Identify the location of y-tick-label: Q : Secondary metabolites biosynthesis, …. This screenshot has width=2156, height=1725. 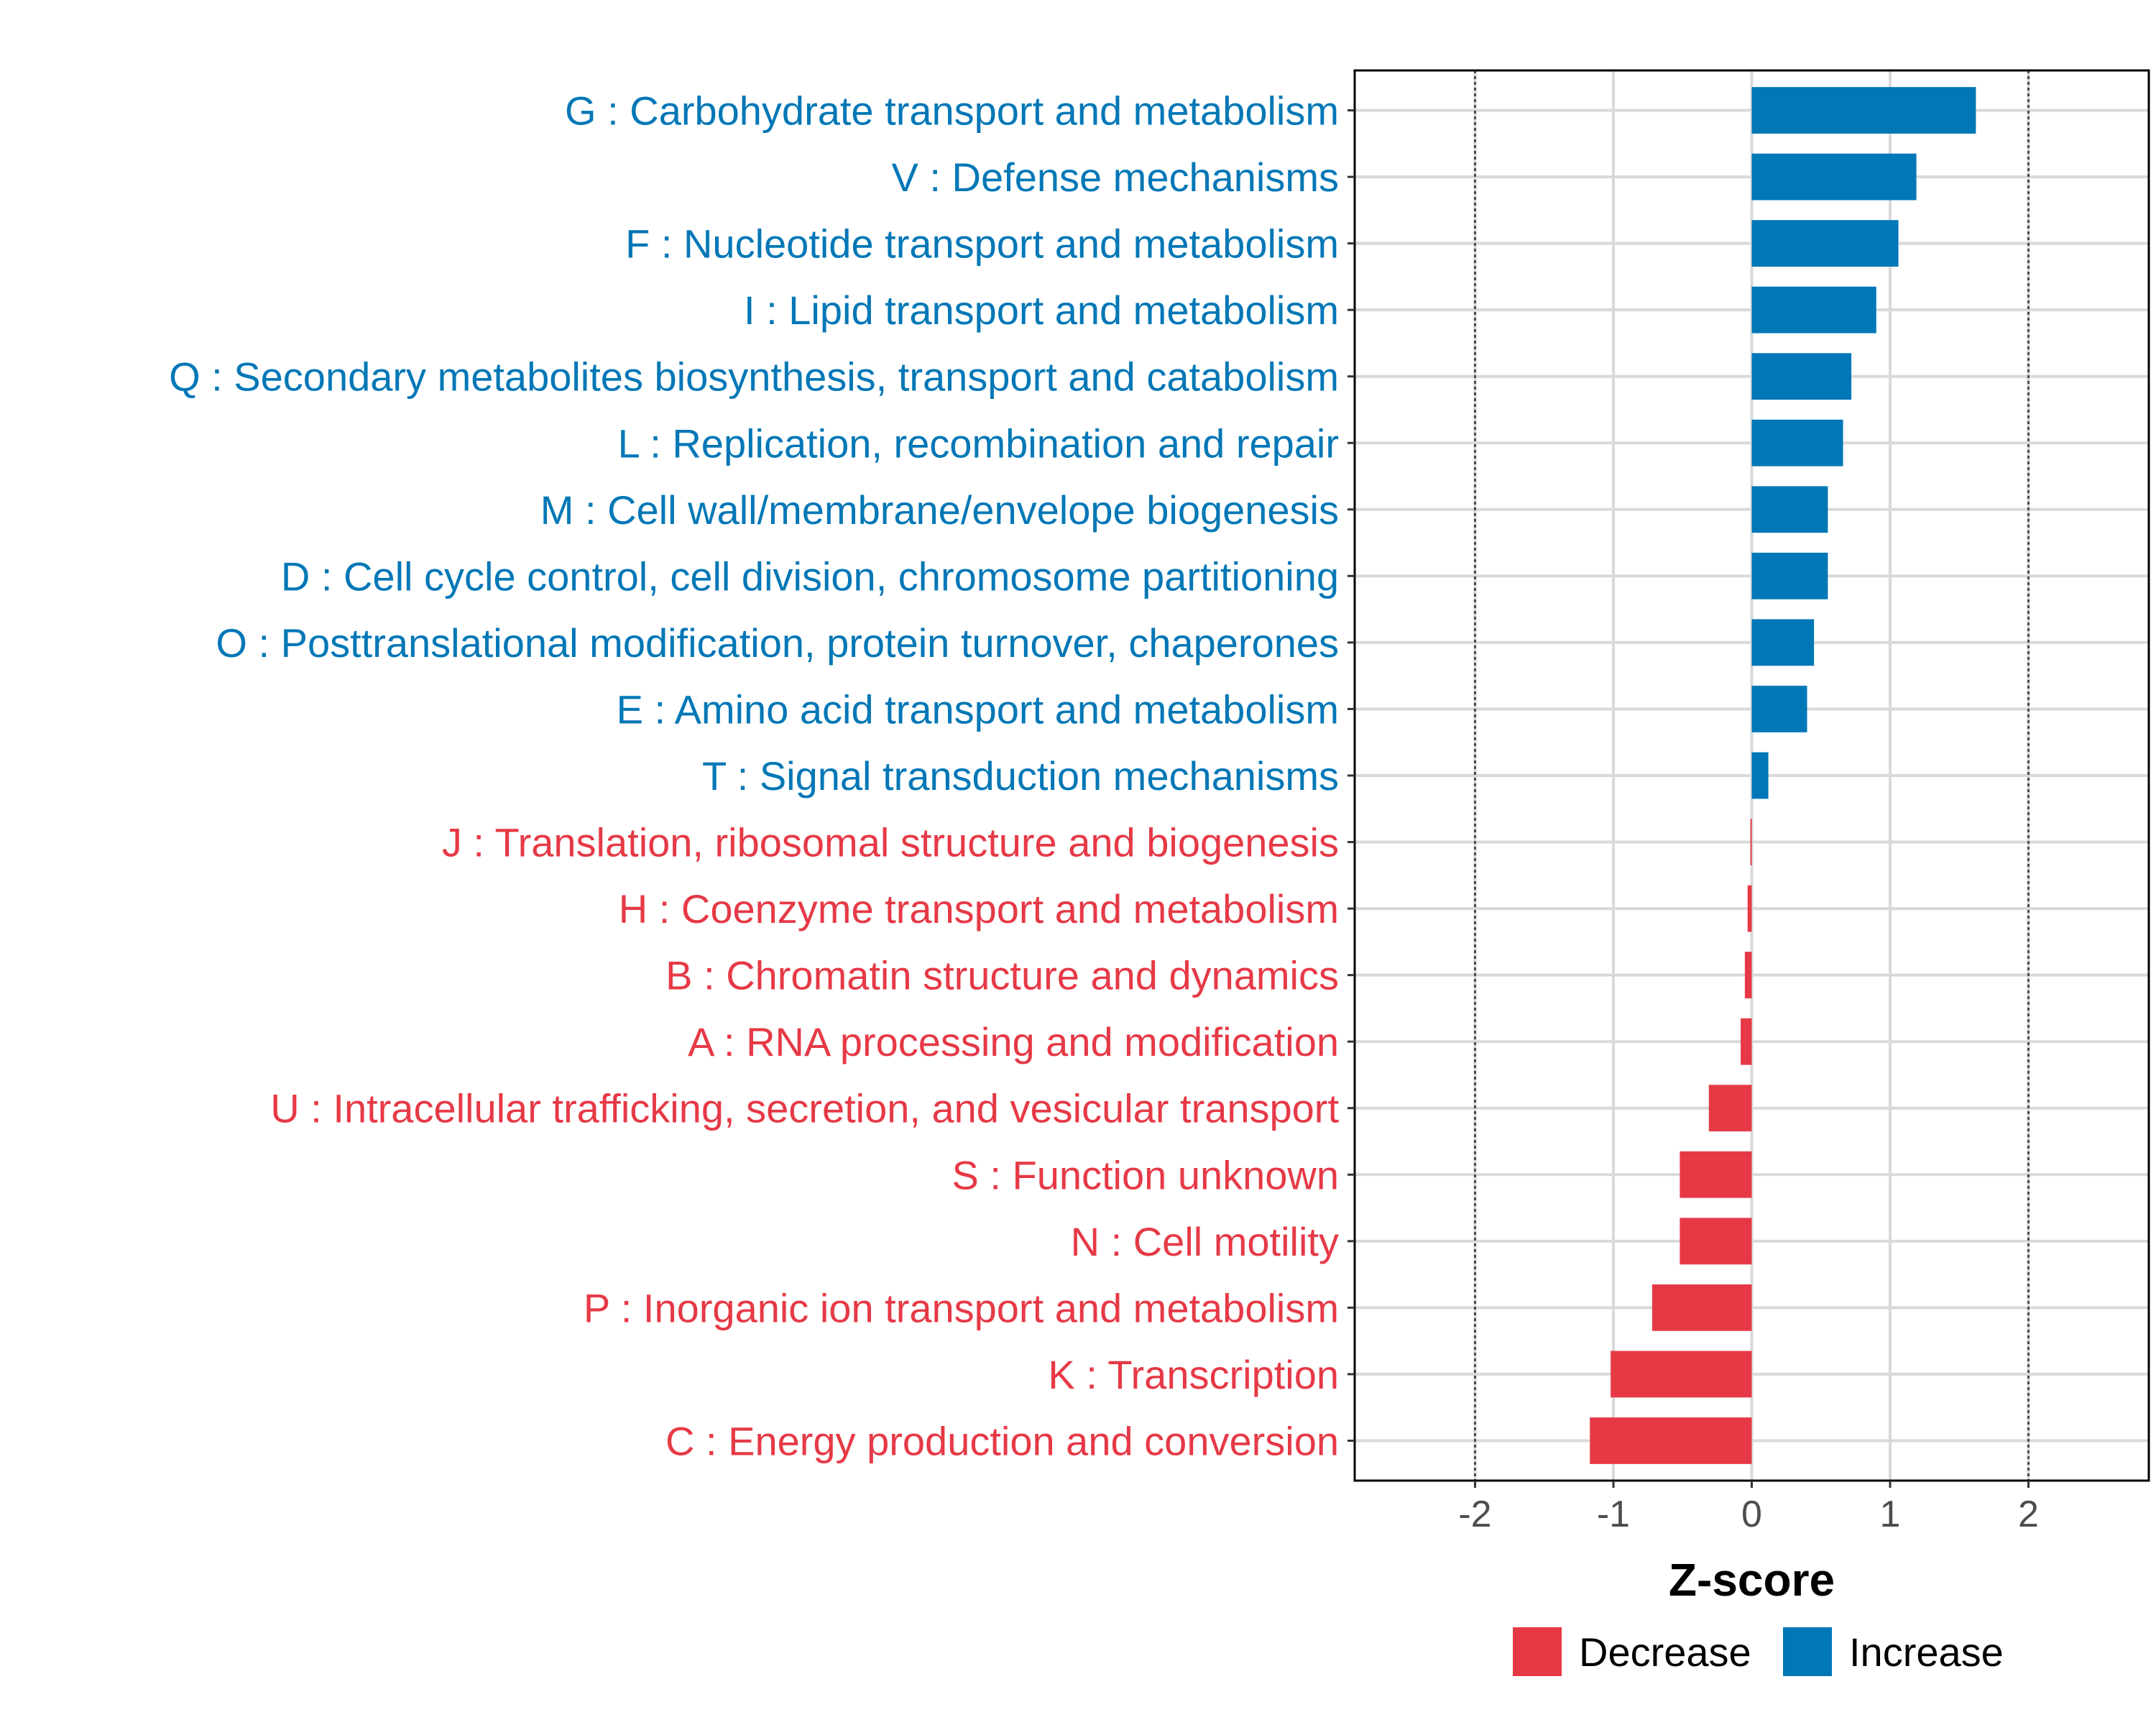
(754, 377).